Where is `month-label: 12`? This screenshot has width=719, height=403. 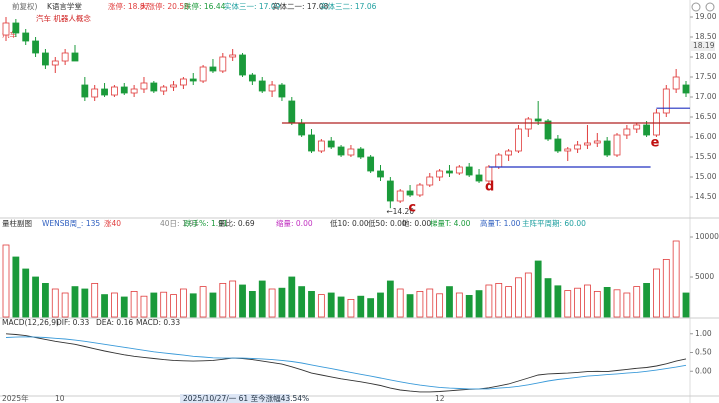 month-label: 12 is located at coordinates (440, 398).